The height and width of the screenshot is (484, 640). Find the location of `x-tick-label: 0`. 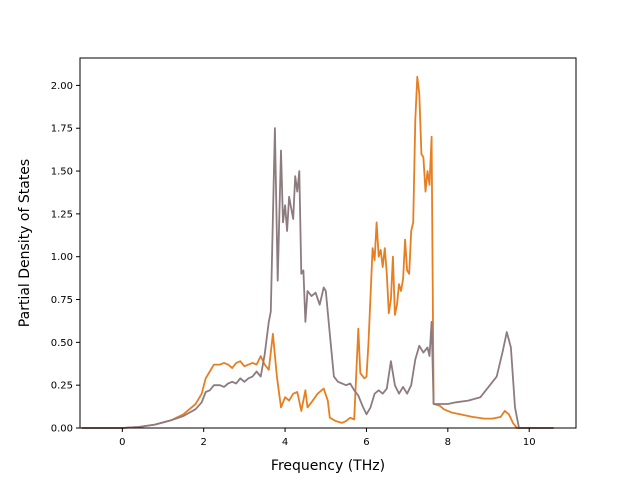

x-tick-label: 0 is located at coordinates (122, 442).